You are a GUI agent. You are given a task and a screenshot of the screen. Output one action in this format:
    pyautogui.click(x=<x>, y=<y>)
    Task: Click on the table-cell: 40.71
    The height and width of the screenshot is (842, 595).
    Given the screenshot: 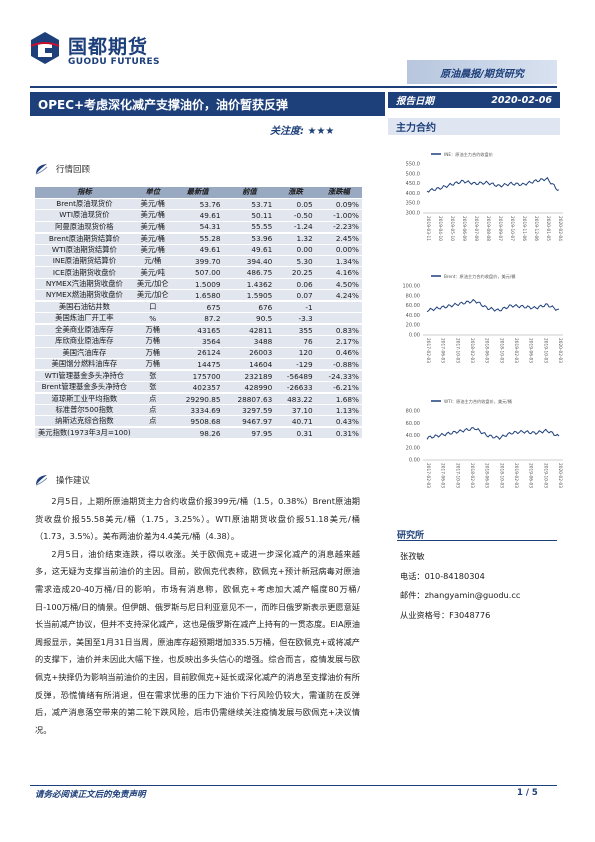 What is the action you would take?
    pyautogui.click(x=295, y=422)
    